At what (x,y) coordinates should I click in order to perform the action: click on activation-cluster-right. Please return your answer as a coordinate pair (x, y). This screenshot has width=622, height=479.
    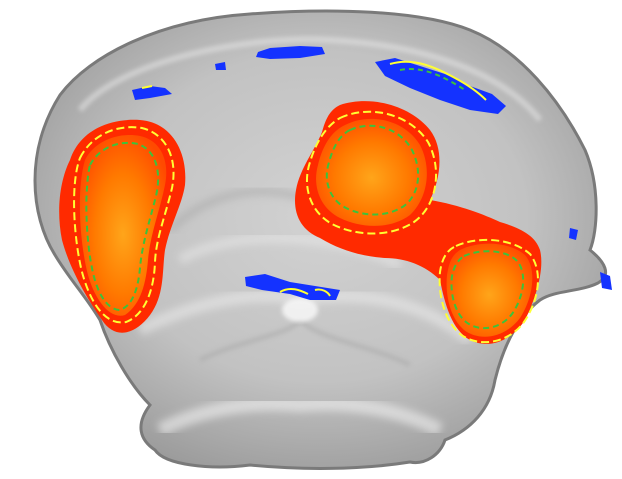
    Looking at the image, I should click on (488, 291).